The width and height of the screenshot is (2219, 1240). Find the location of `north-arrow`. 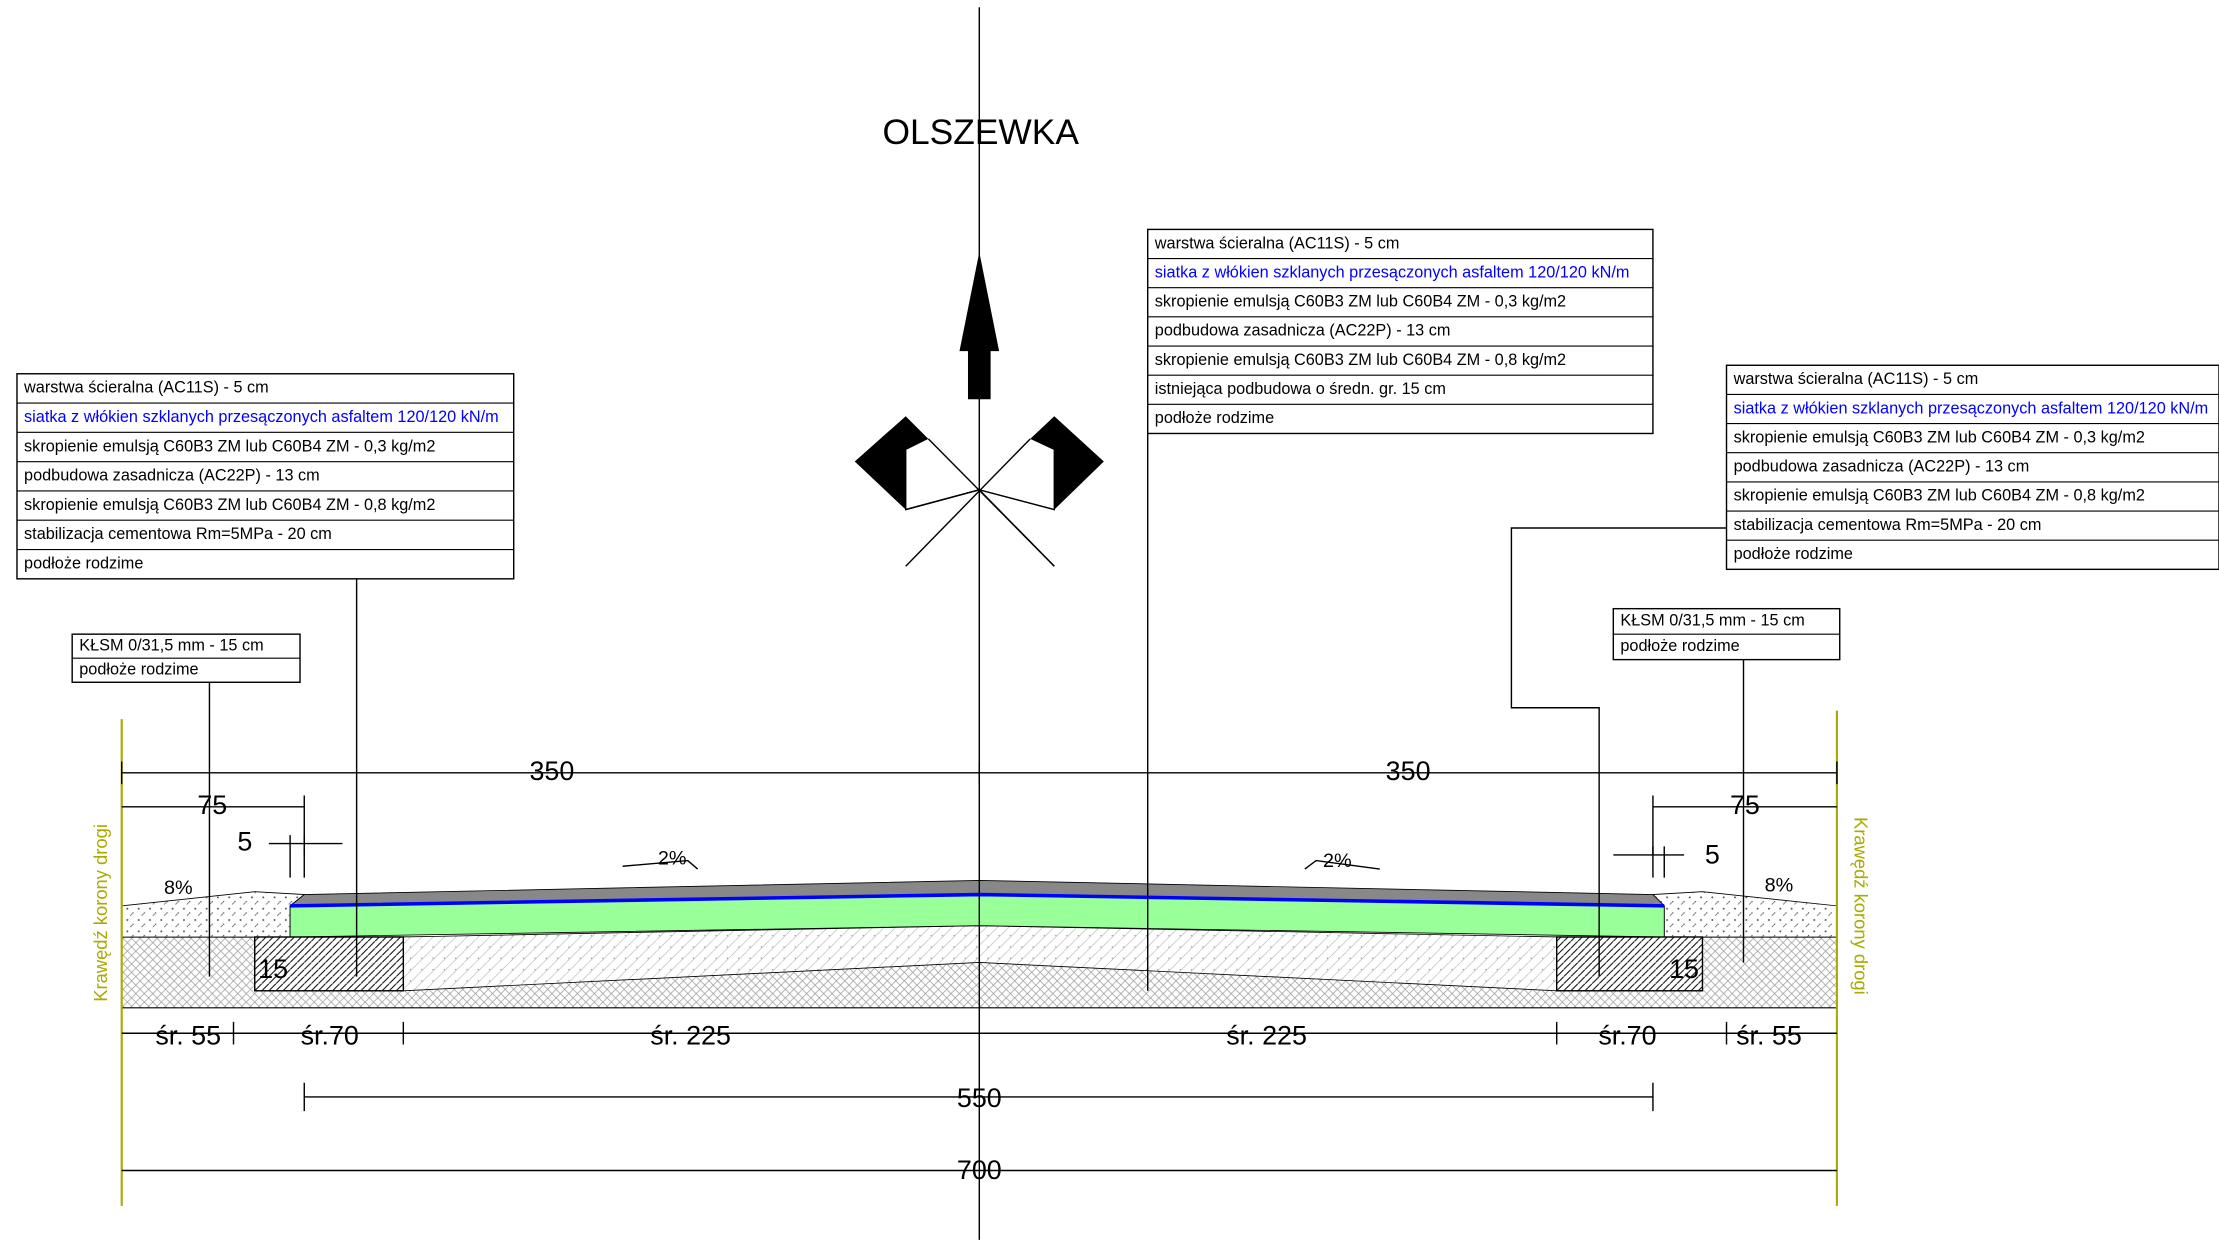

north-arrow is located at coordinates (979, 409).